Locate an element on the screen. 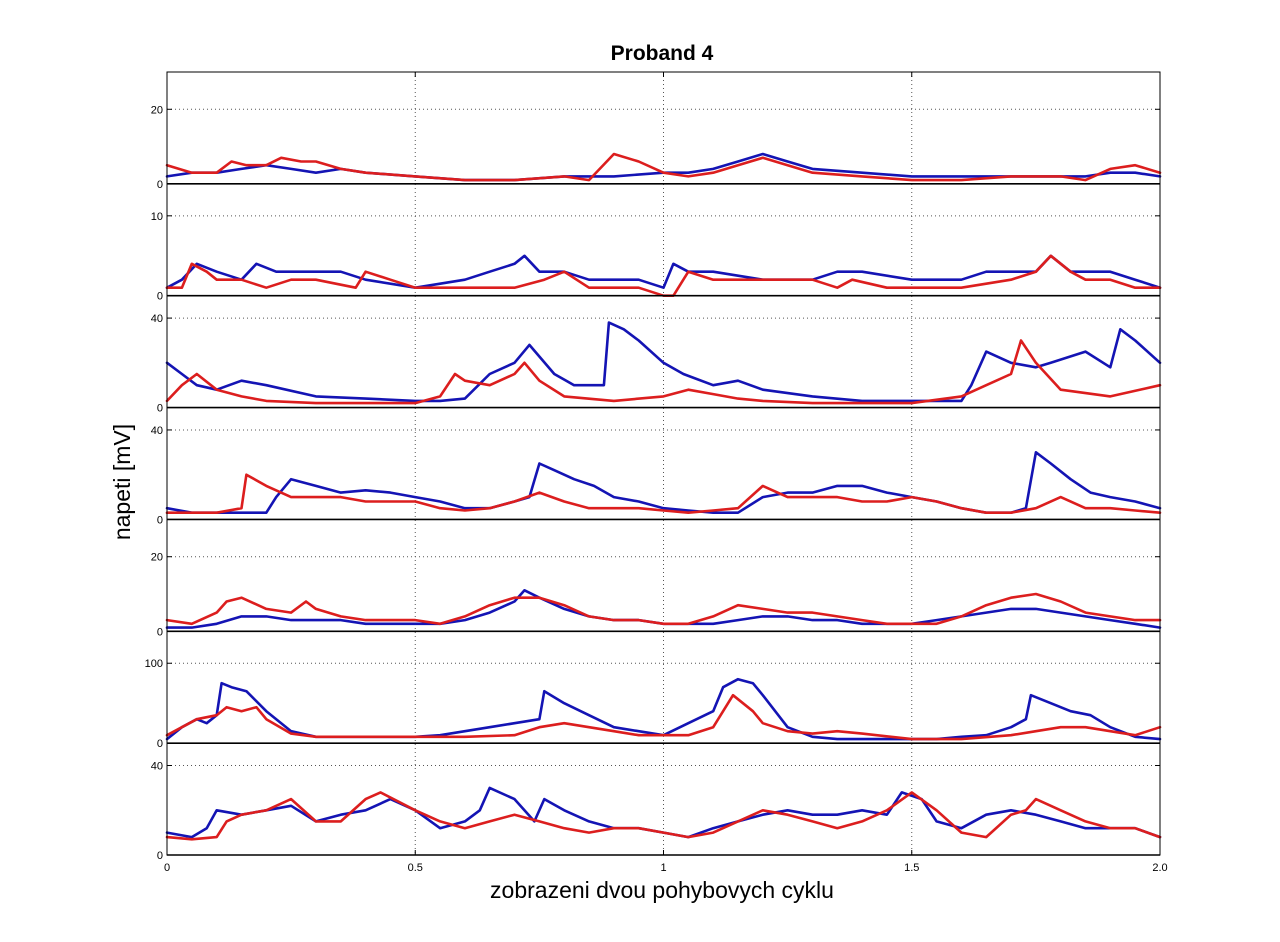  x-tick-label: 0 is located at coordinates (167, 868).